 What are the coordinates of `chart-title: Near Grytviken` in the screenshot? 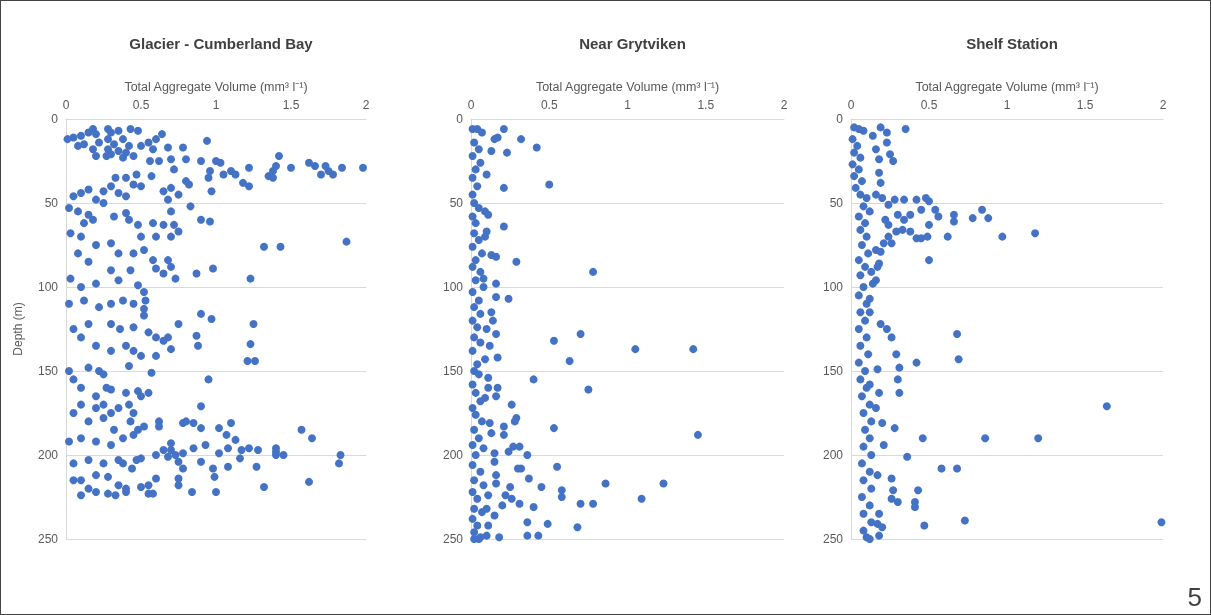 It's located at (632, 43).